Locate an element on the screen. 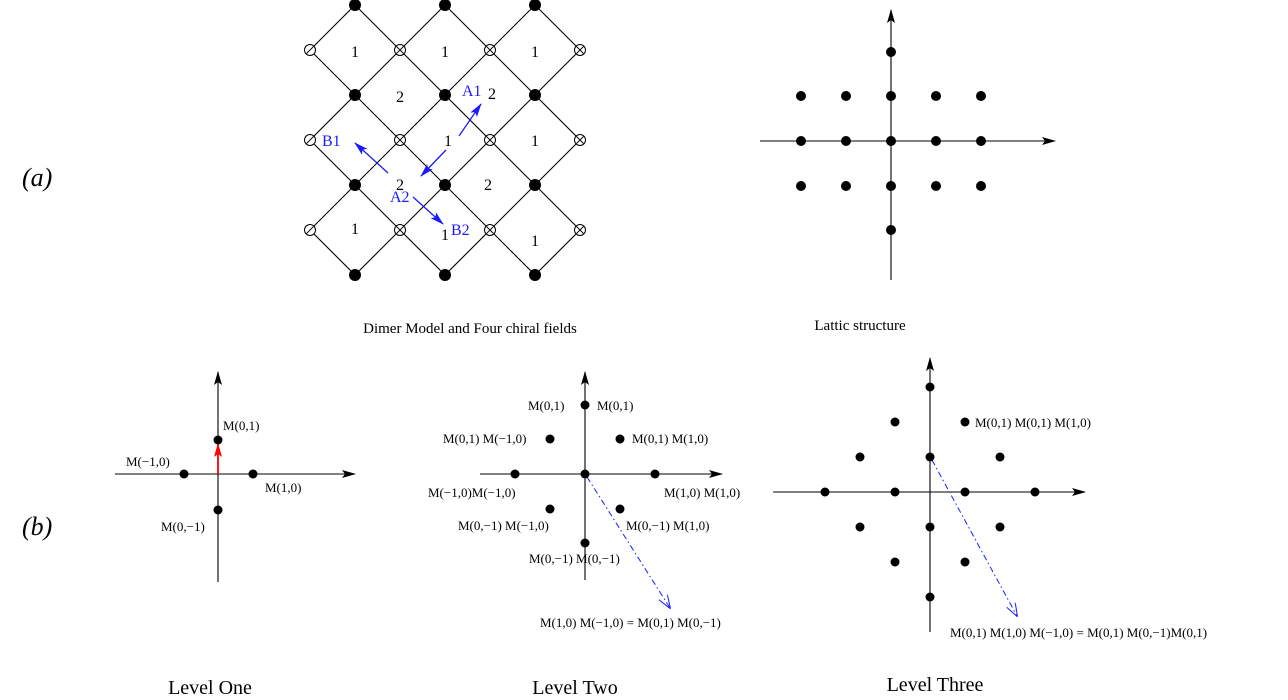 This screenshot has width=1288, height=700. level-two-points is located at coordinates (585, 474).